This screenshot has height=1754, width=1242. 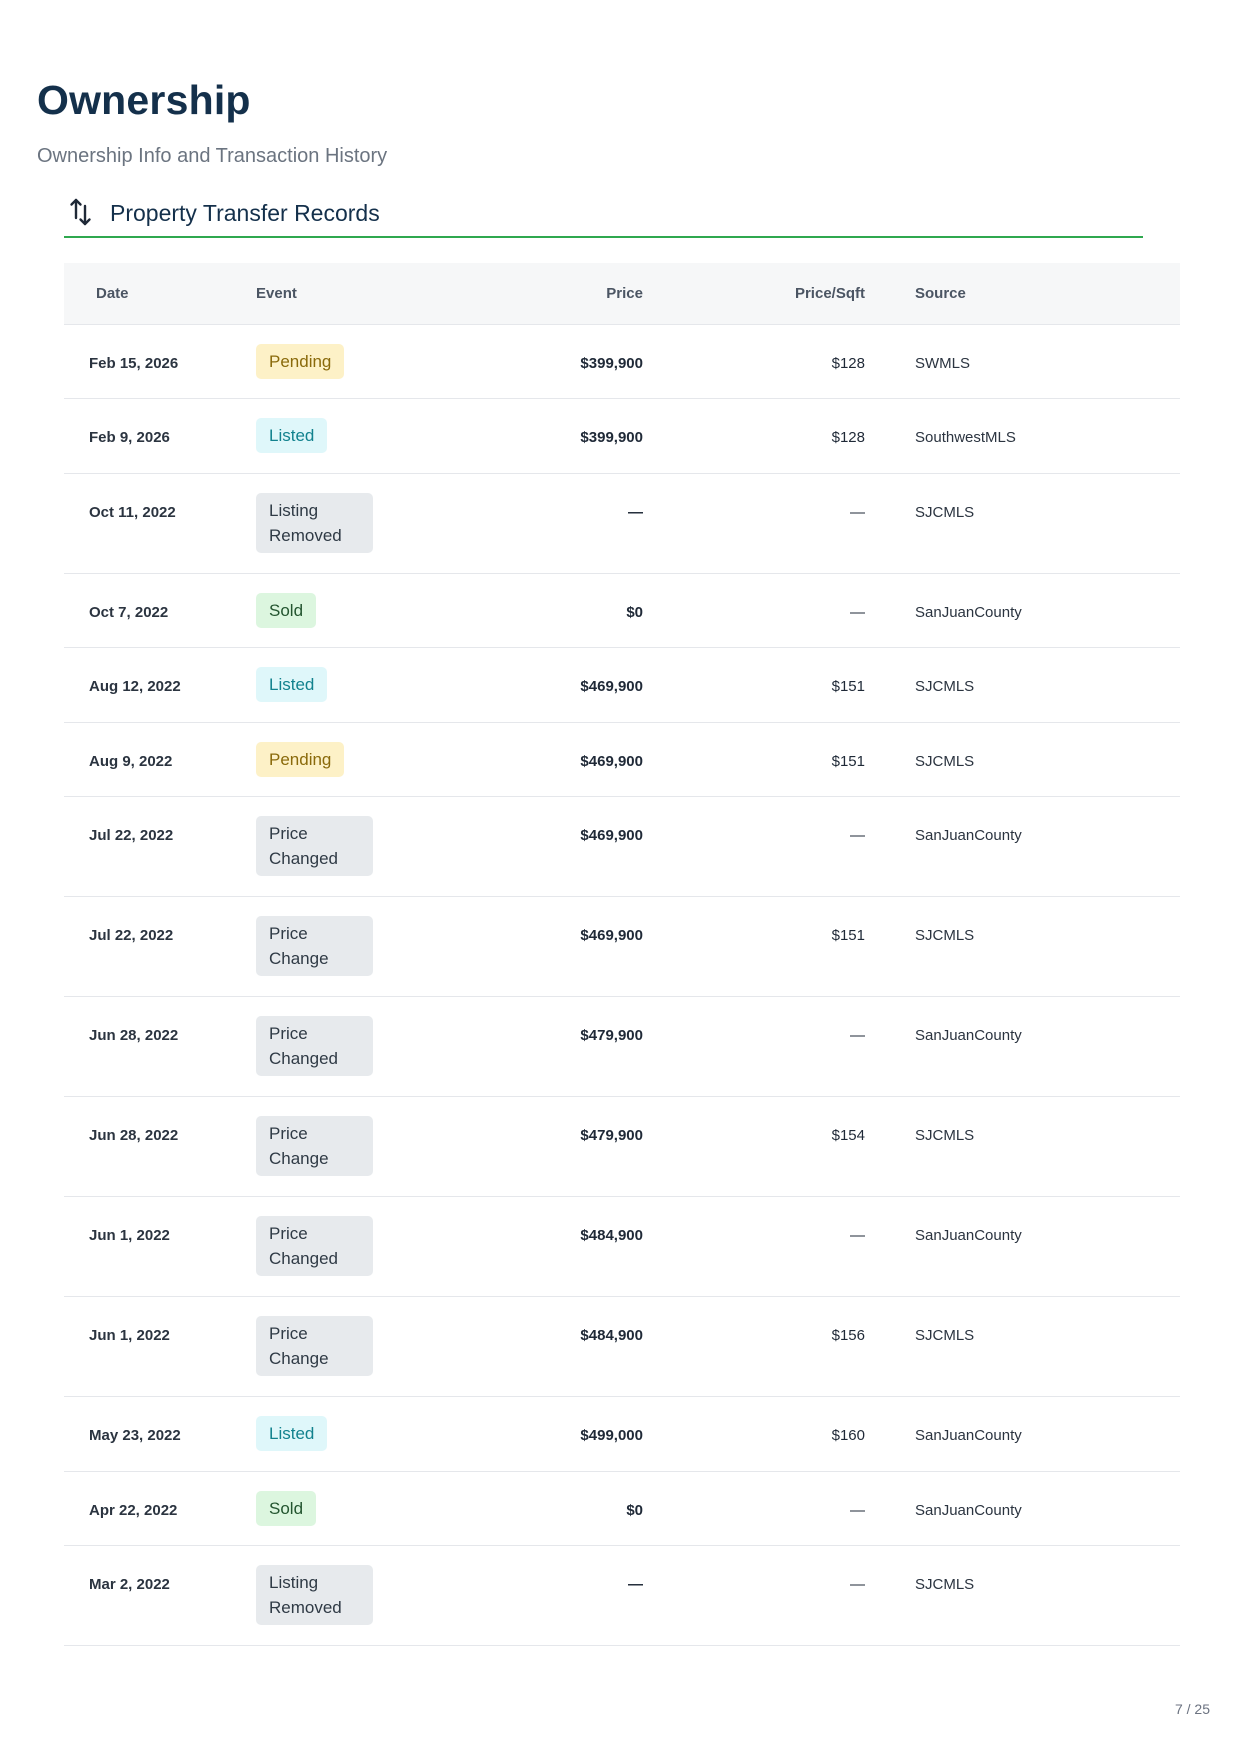 I want to click on table-header-row: Date Event Price Price/Sqft Source, so click(x=622, y=294).